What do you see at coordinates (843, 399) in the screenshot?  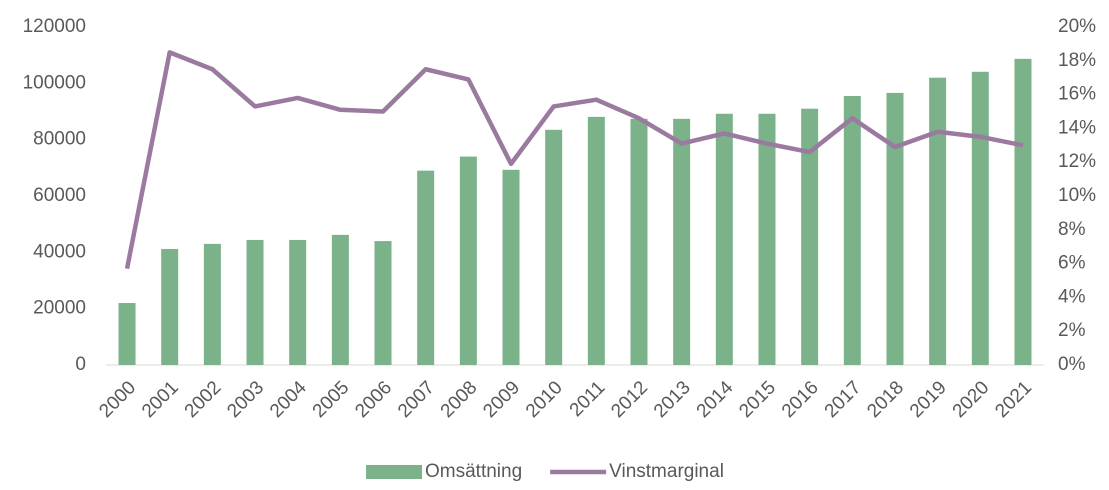 I see `x-tick-label: 2017` at bounding box center [843, 399].